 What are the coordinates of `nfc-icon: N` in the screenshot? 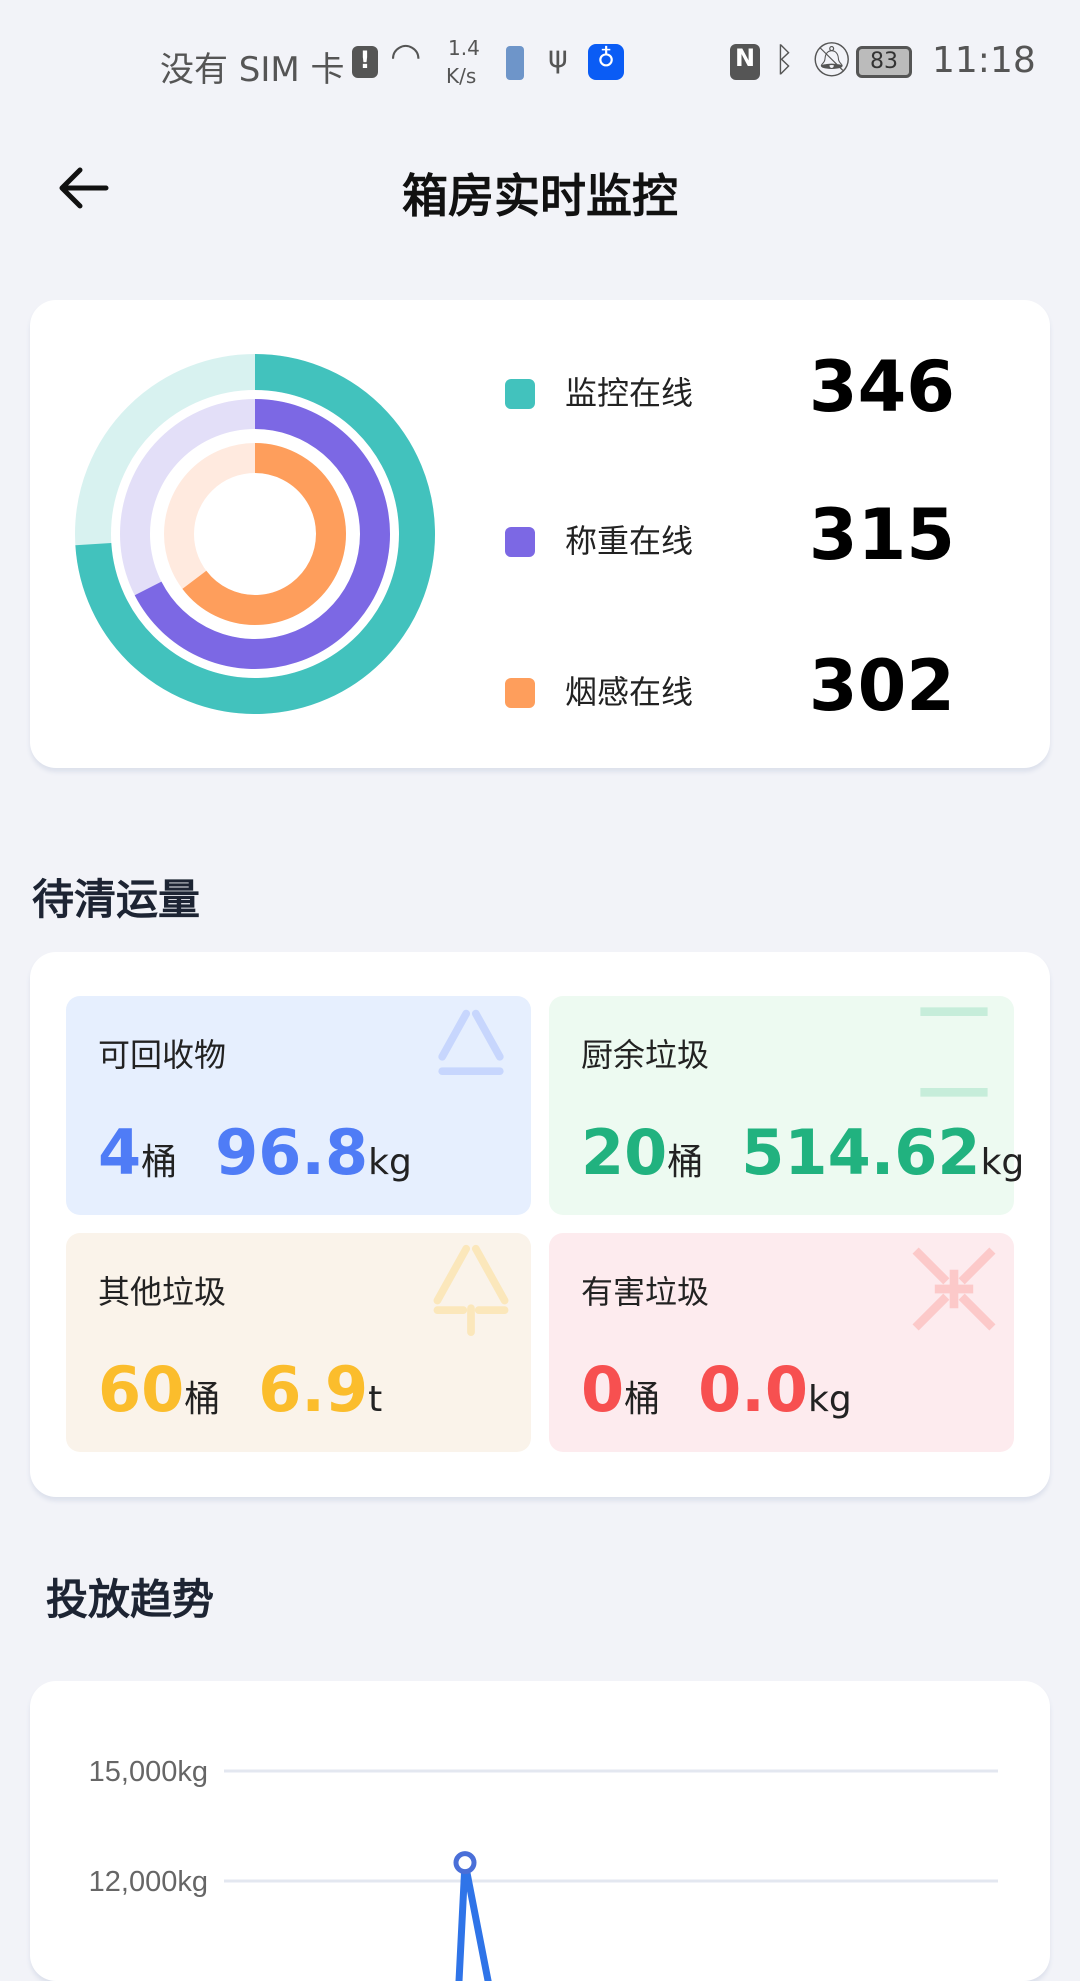 It's located at (745, 62).